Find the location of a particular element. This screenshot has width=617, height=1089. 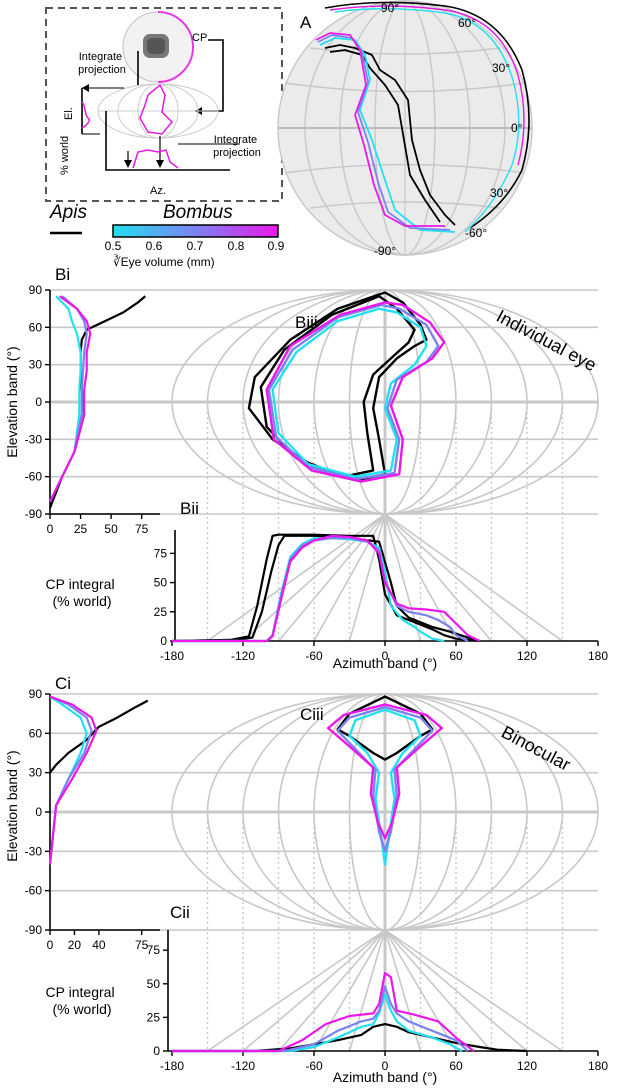

panel-b-cp-label: CP integral (% world) is located at coordinates (82, 592).